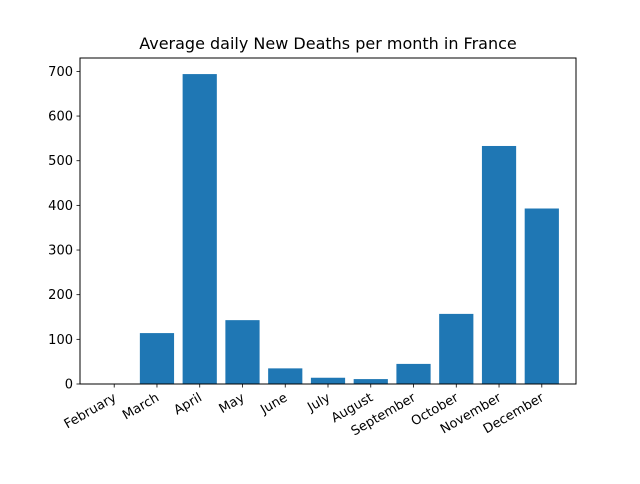  I want to click on bar-september, so click(413, 374).